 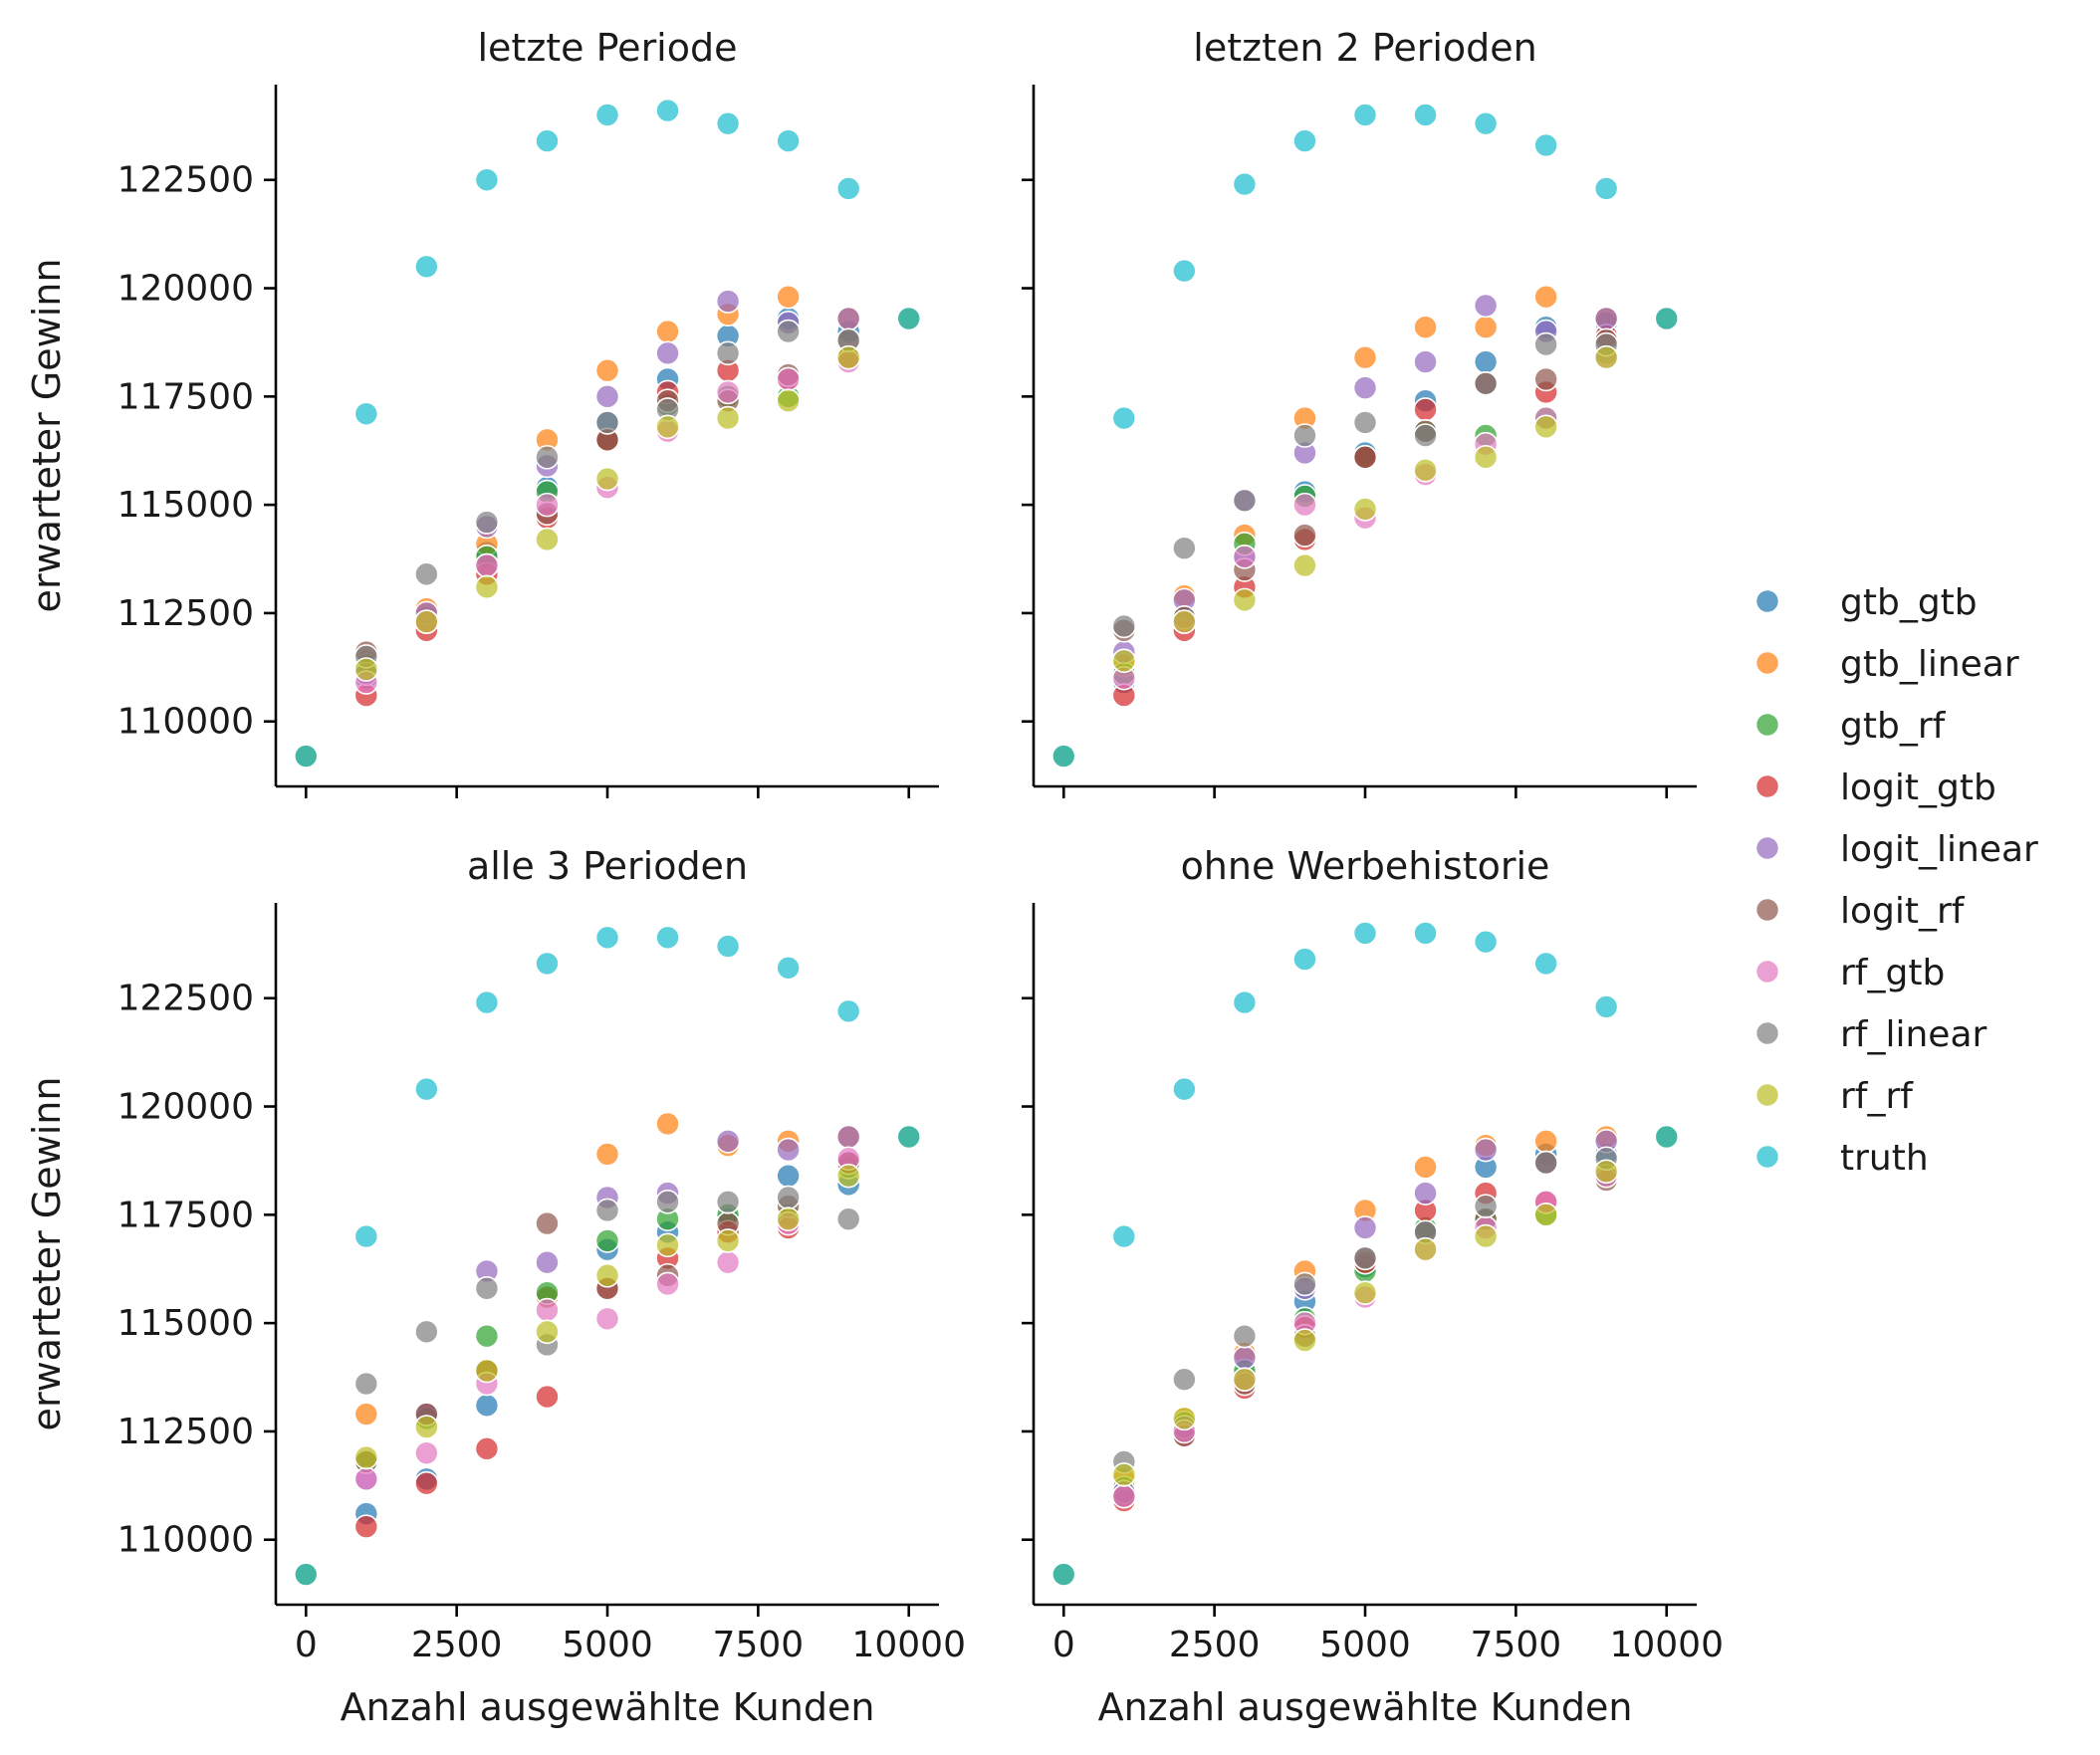 I want to click on x-tick-label: 10000, so click(x=1666, y=1645).